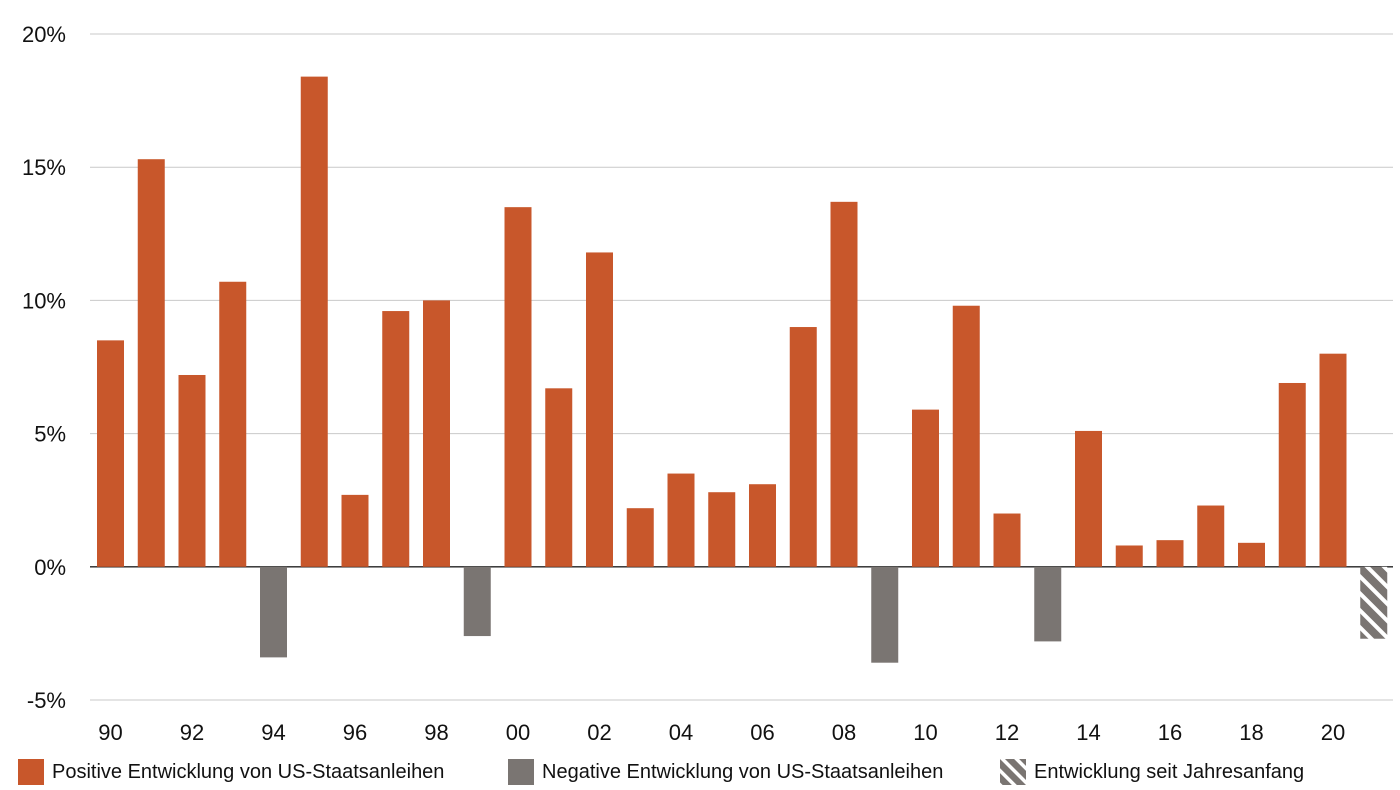 The image size is (1400, 790). Describe the element at coordinates (110, 732) in the screenshot. I see `x-tick-label: 90` at that location.